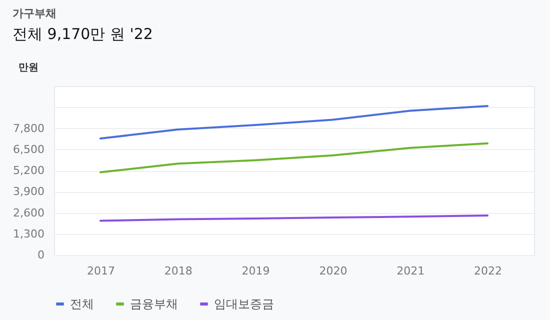 The image size is (550, 320). Describe the element at coordinates (82, 34) in the screenshot. I see `chart-subtitle: 전체 9,170만 원 '22` at that location.